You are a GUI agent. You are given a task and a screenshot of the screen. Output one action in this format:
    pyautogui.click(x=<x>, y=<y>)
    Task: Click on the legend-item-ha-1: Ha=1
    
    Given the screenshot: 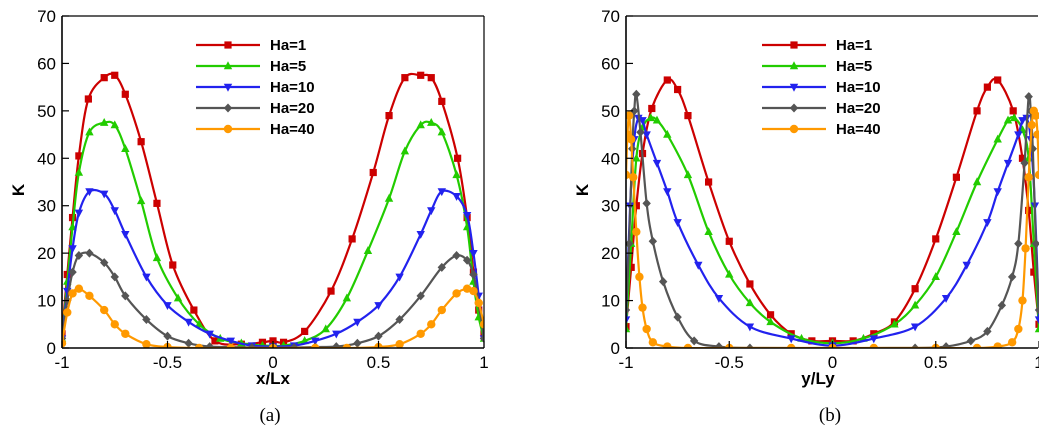 What is the action you would take?
    pyautogui.click(x=817, y=45)
    